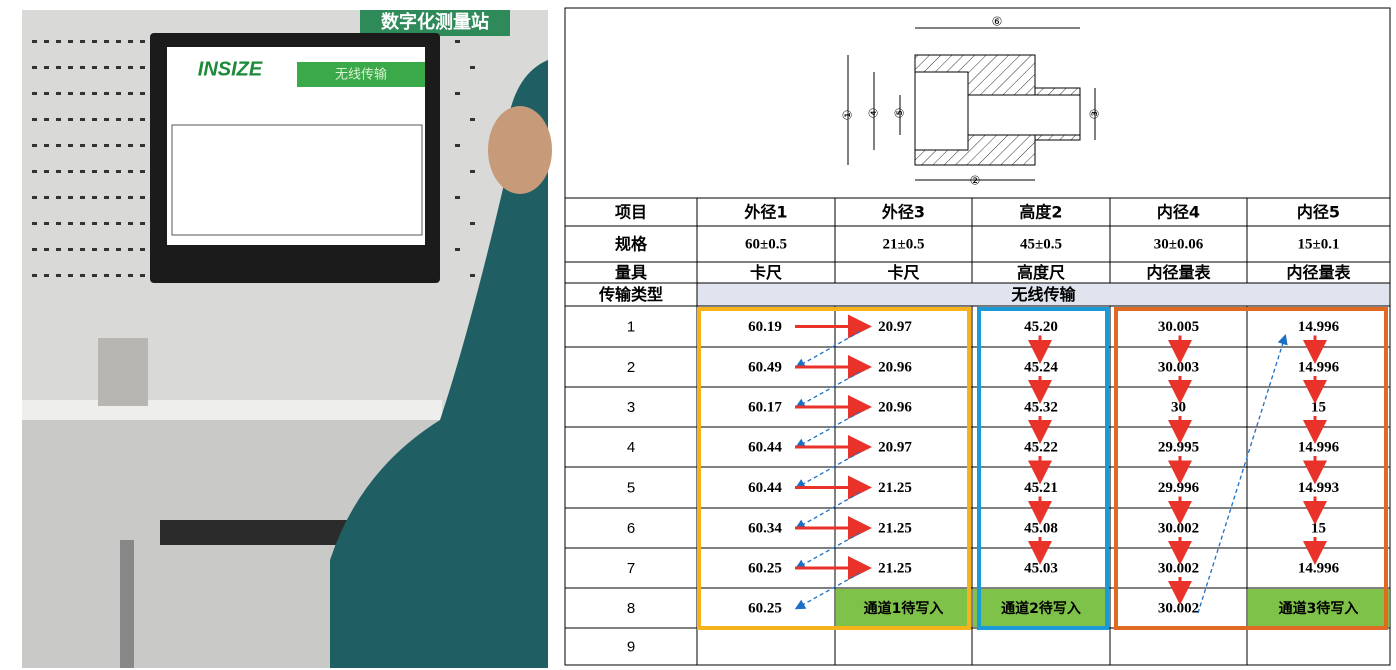  I want to click on photo-shelf, so click(232, 410).